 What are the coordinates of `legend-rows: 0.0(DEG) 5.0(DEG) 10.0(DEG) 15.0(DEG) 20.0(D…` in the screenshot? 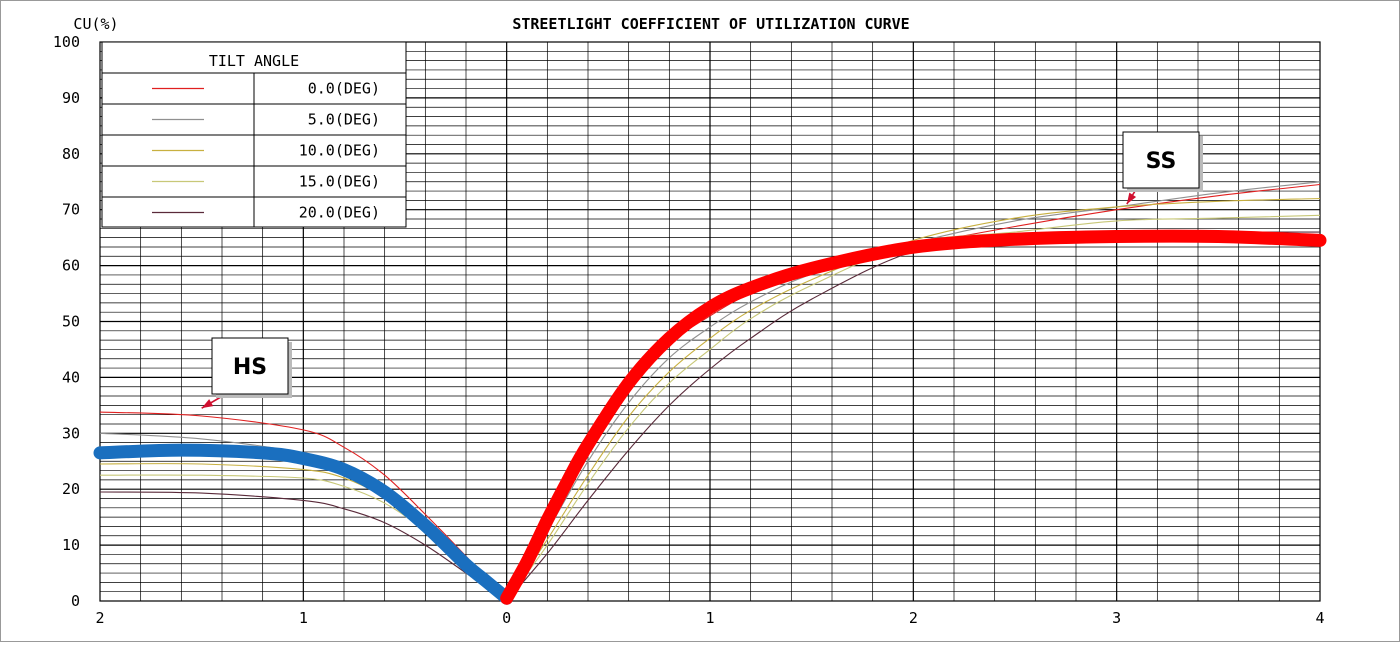 It's located at (254, 149).